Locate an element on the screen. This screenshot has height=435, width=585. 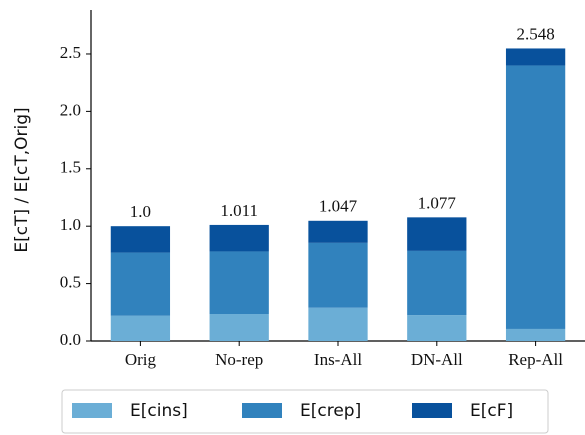
legend-label: E[crep] is located at coordinates (330, 411).